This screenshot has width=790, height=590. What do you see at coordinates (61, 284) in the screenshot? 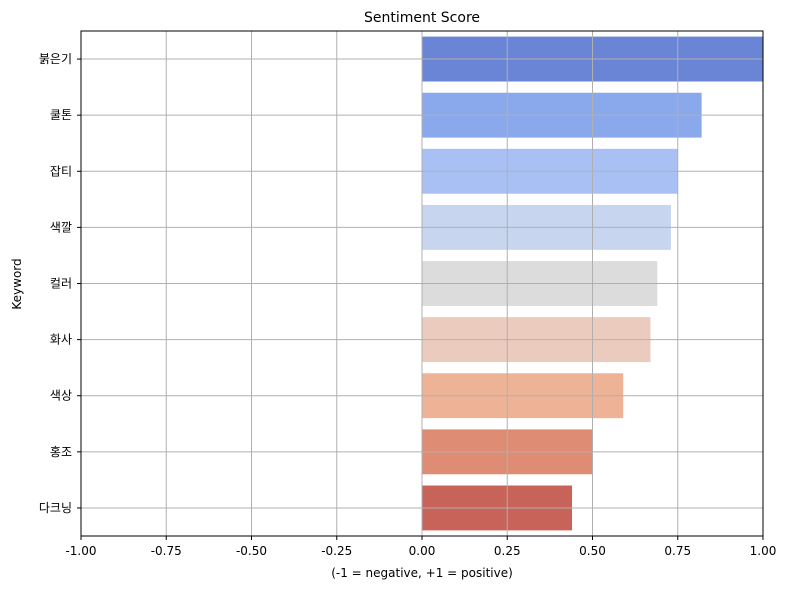
I see `y-tick-label: 컬러` at bounding box center [61, 284].